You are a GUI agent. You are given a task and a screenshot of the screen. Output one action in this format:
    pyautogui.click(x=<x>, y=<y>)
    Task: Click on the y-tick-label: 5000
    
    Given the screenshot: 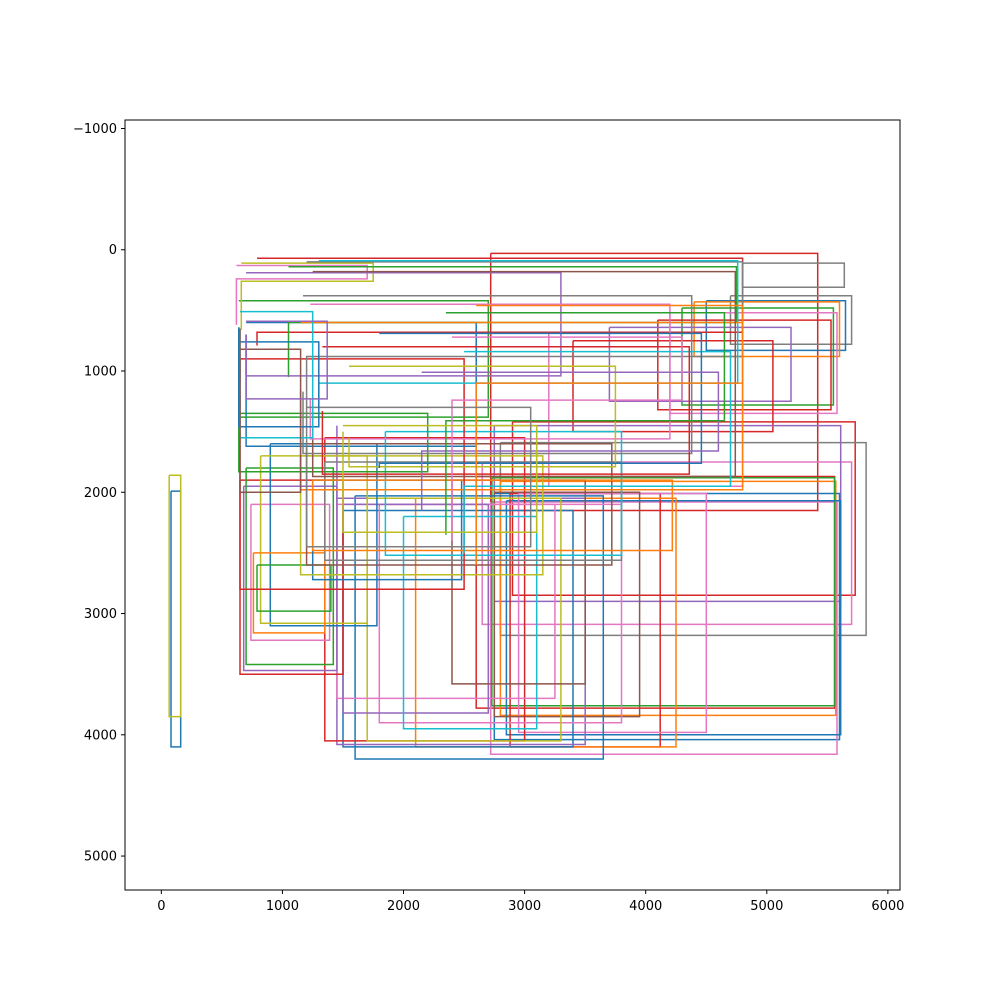 What is the action you would take?
    pyautogui.click(x=100, y=857)
    